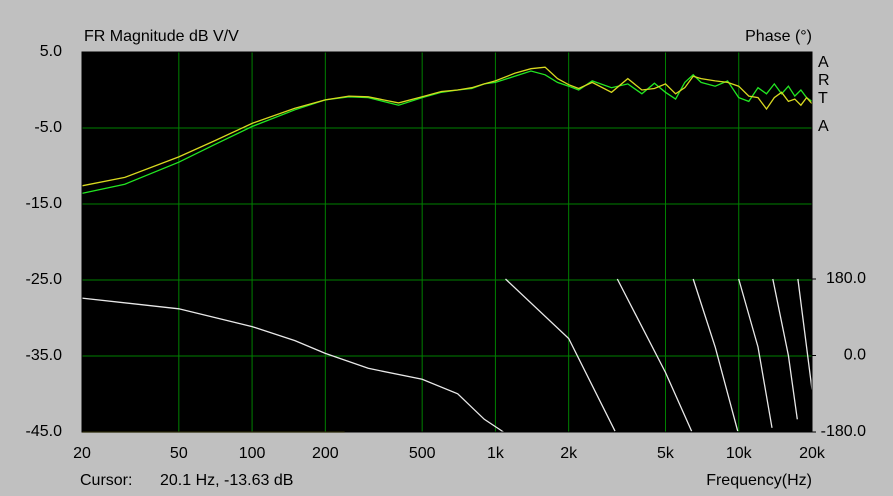 The width and height of the screenshot is (893, 496). What do you see at coordinates (44, 431) in the screenshot?
I see `y-tick-label: -45.0` at bounding box center [44, 431].